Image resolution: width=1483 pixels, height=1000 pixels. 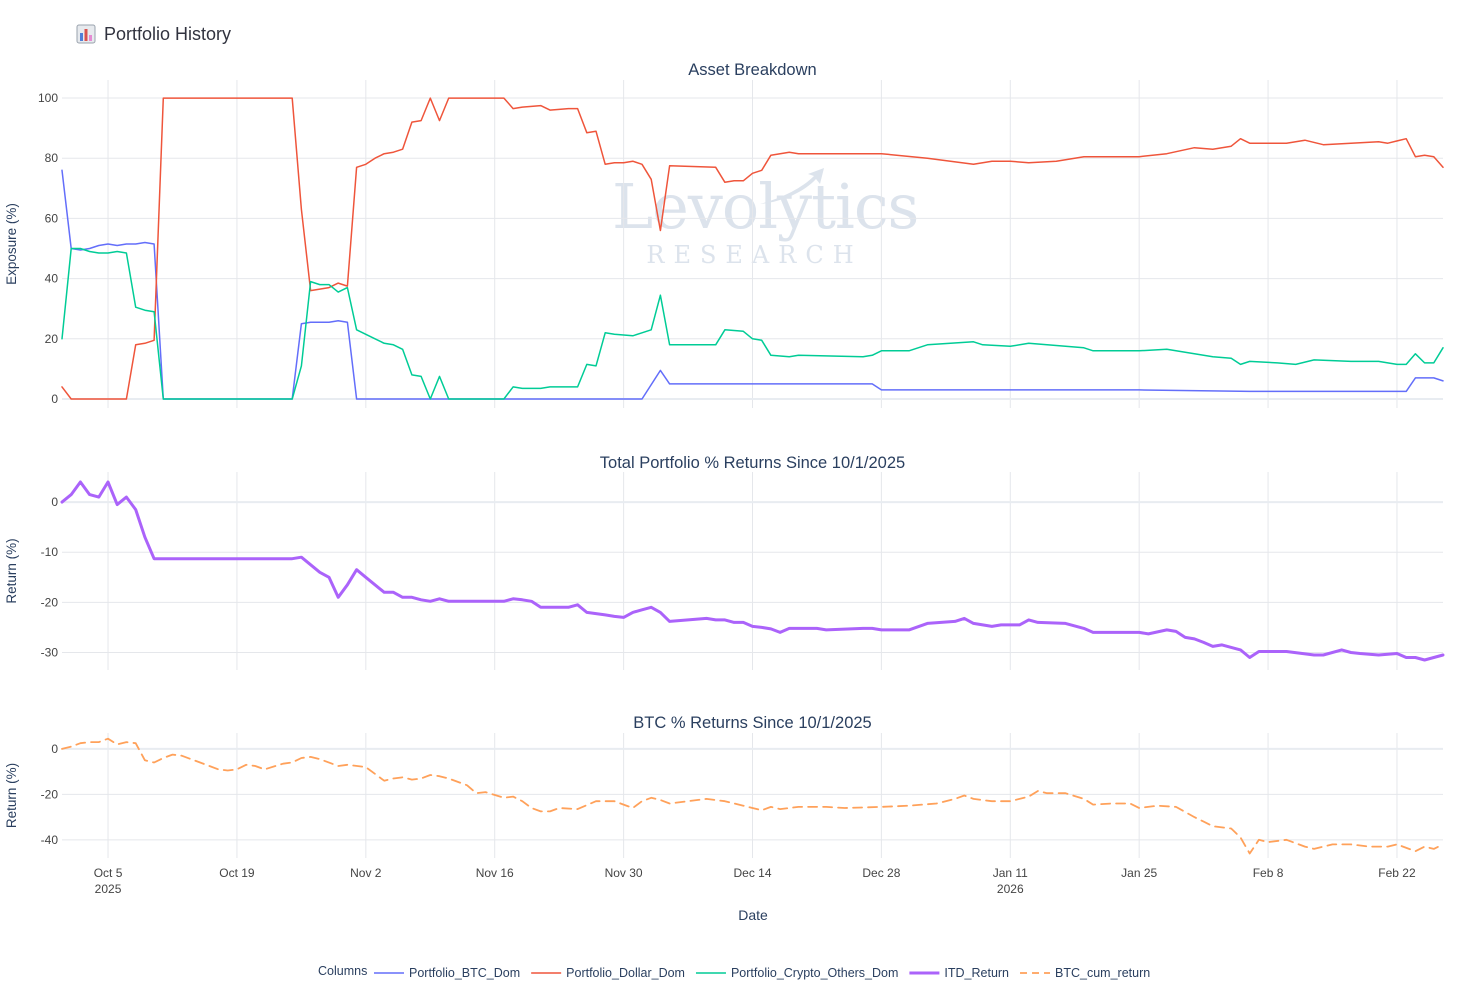 What do you see at coordinates (625, 973) in the screenshot?
I see `legend-item-portfolio-dollar-dom: Portfolio_Dollar_Dom` at bounding box center [625, 973].